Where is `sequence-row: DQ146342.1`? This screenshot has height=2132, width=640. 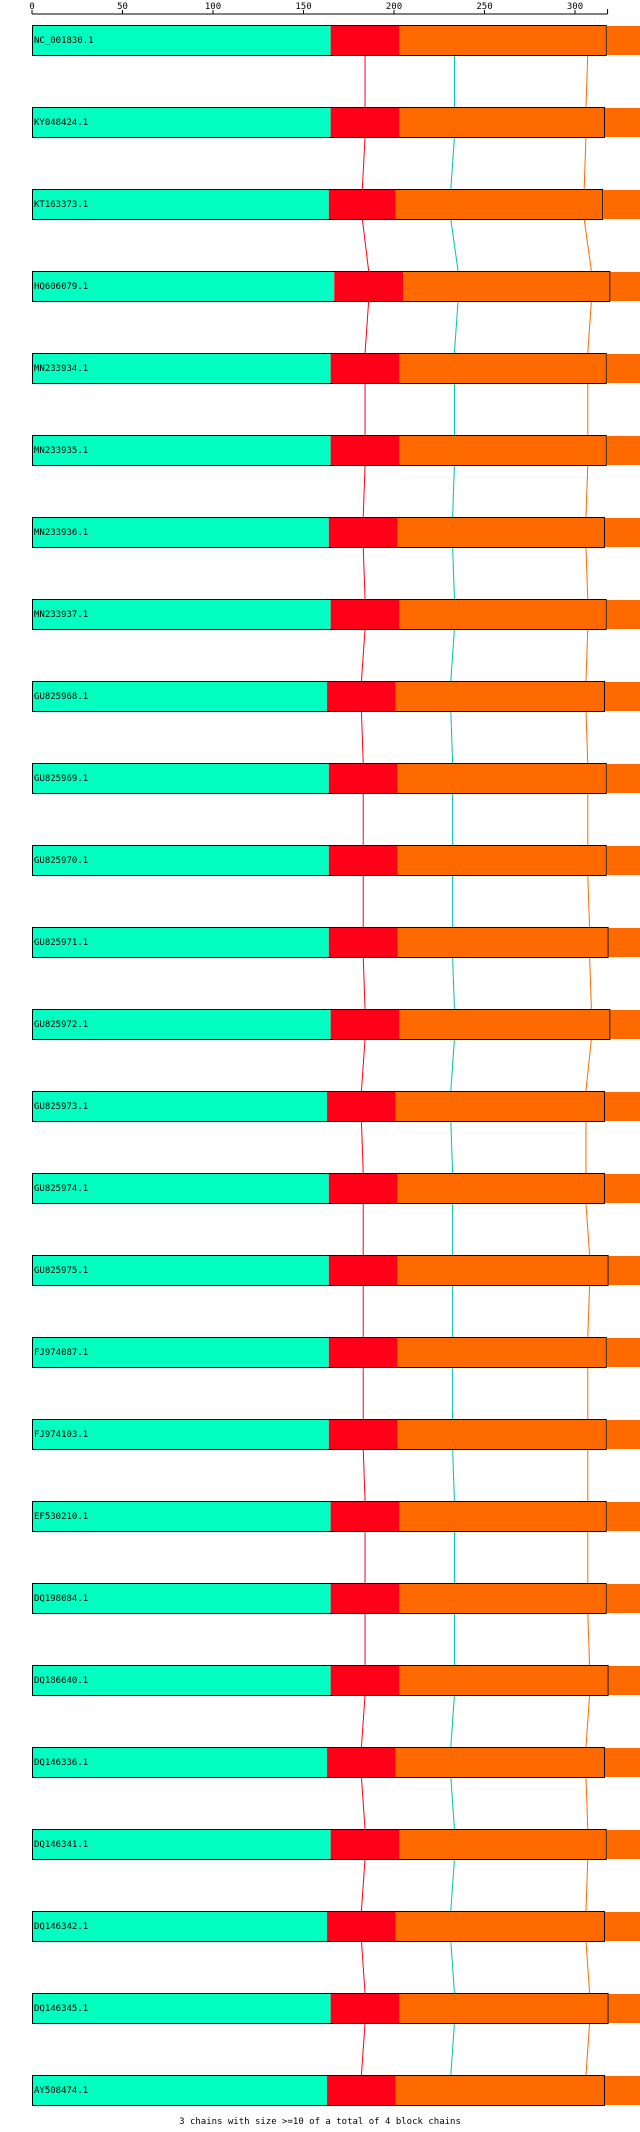
sequence-row: DQ146342.1 is located at coordinates (336, 1926).